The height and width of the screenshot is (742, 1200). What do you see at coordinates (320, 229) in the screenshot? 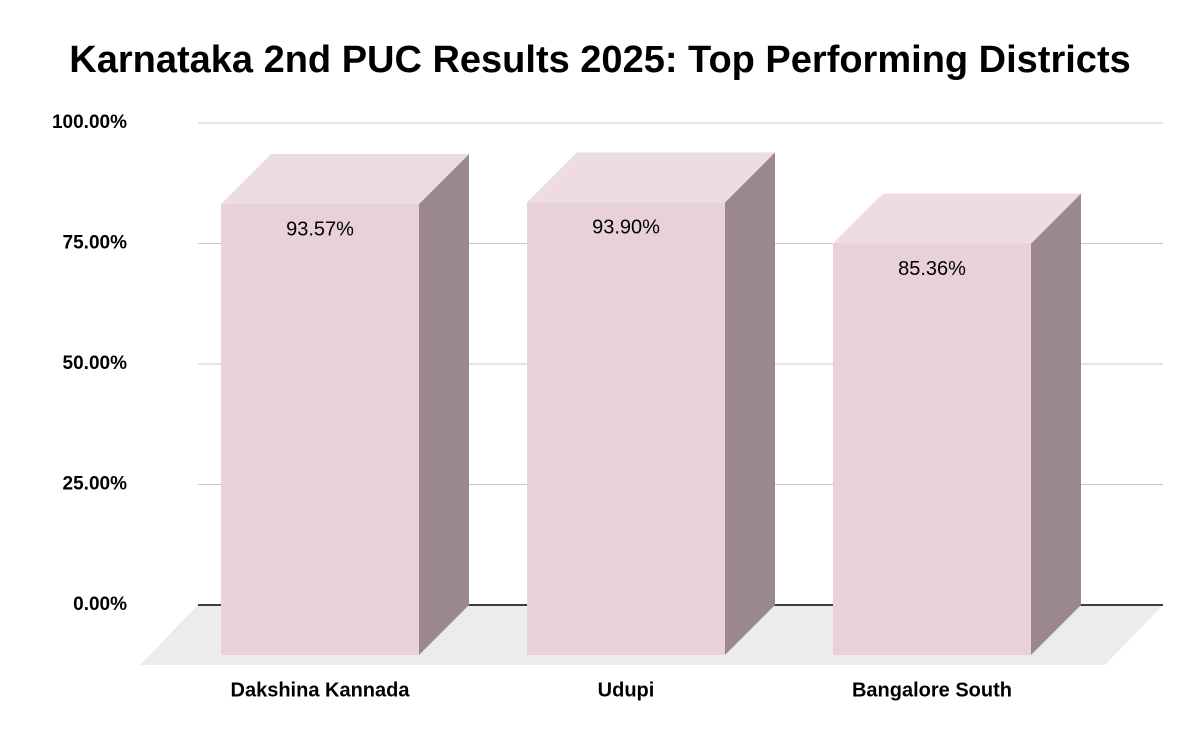
I see `value-label: 93.57%` at bounding box center [320, 229].